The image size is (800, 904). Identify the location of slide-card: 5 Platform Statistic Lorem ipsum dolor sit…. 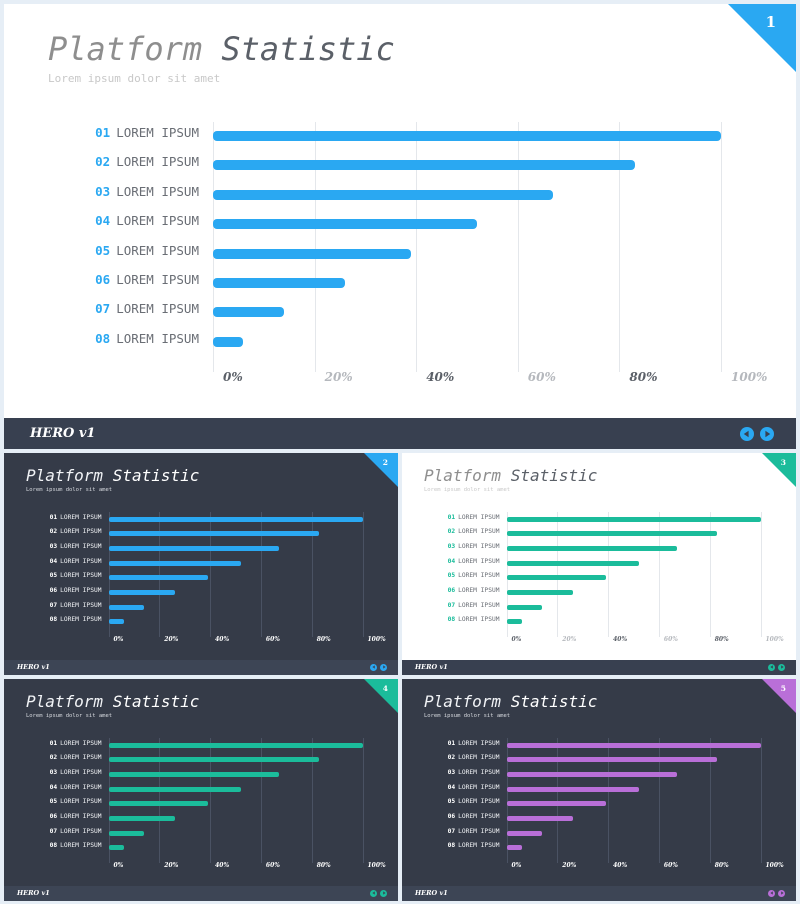
(599, 790).